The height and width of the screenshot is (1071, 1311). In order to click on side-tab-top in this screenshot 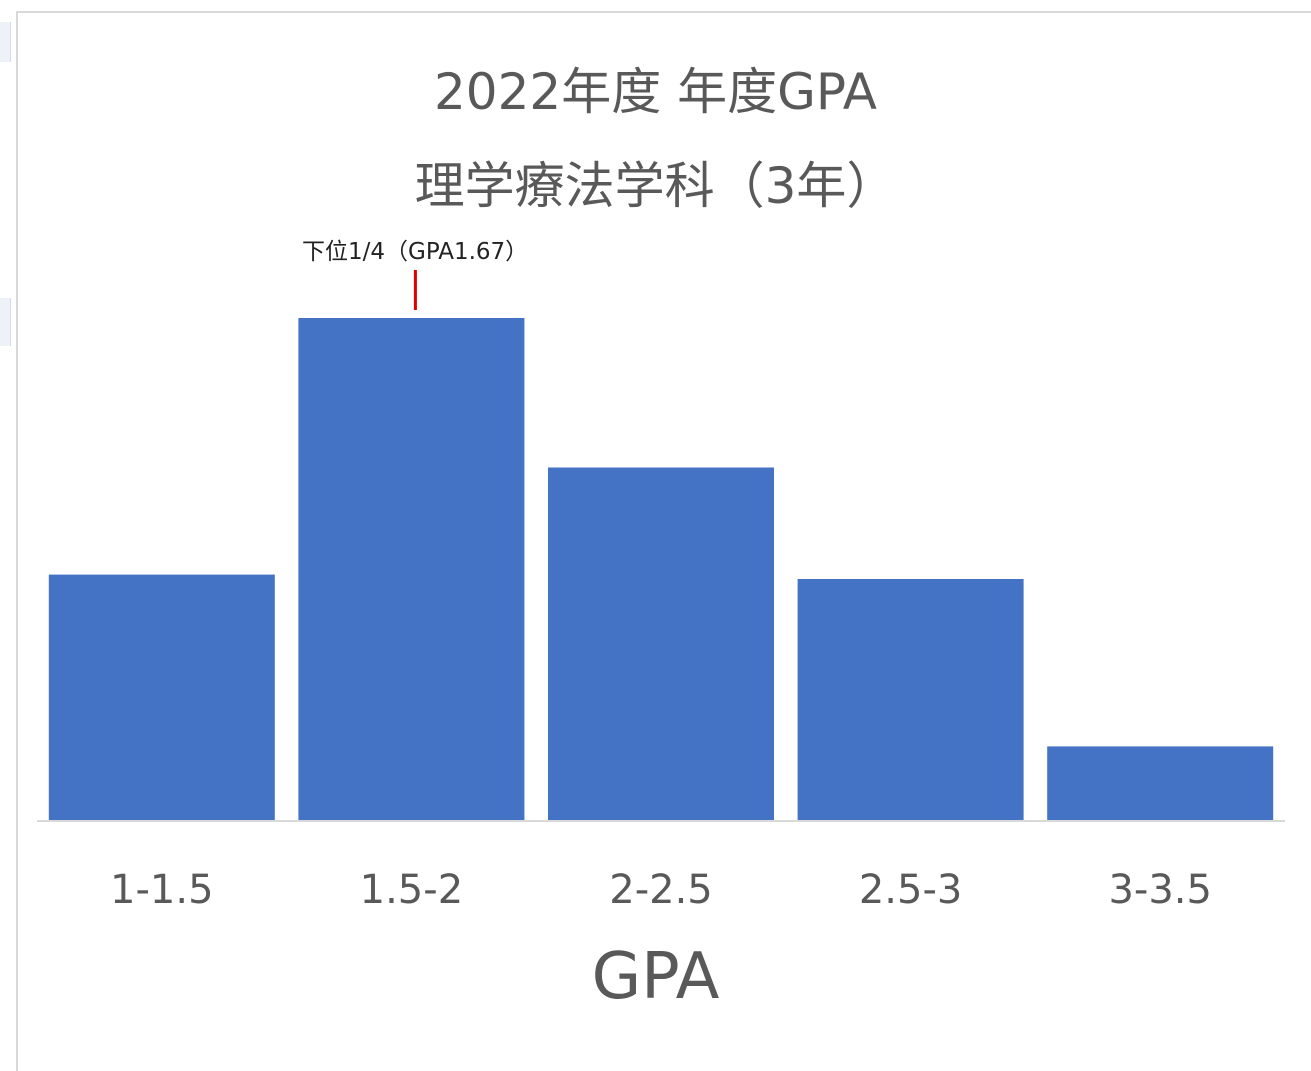, I will do `click(5, 42)`.